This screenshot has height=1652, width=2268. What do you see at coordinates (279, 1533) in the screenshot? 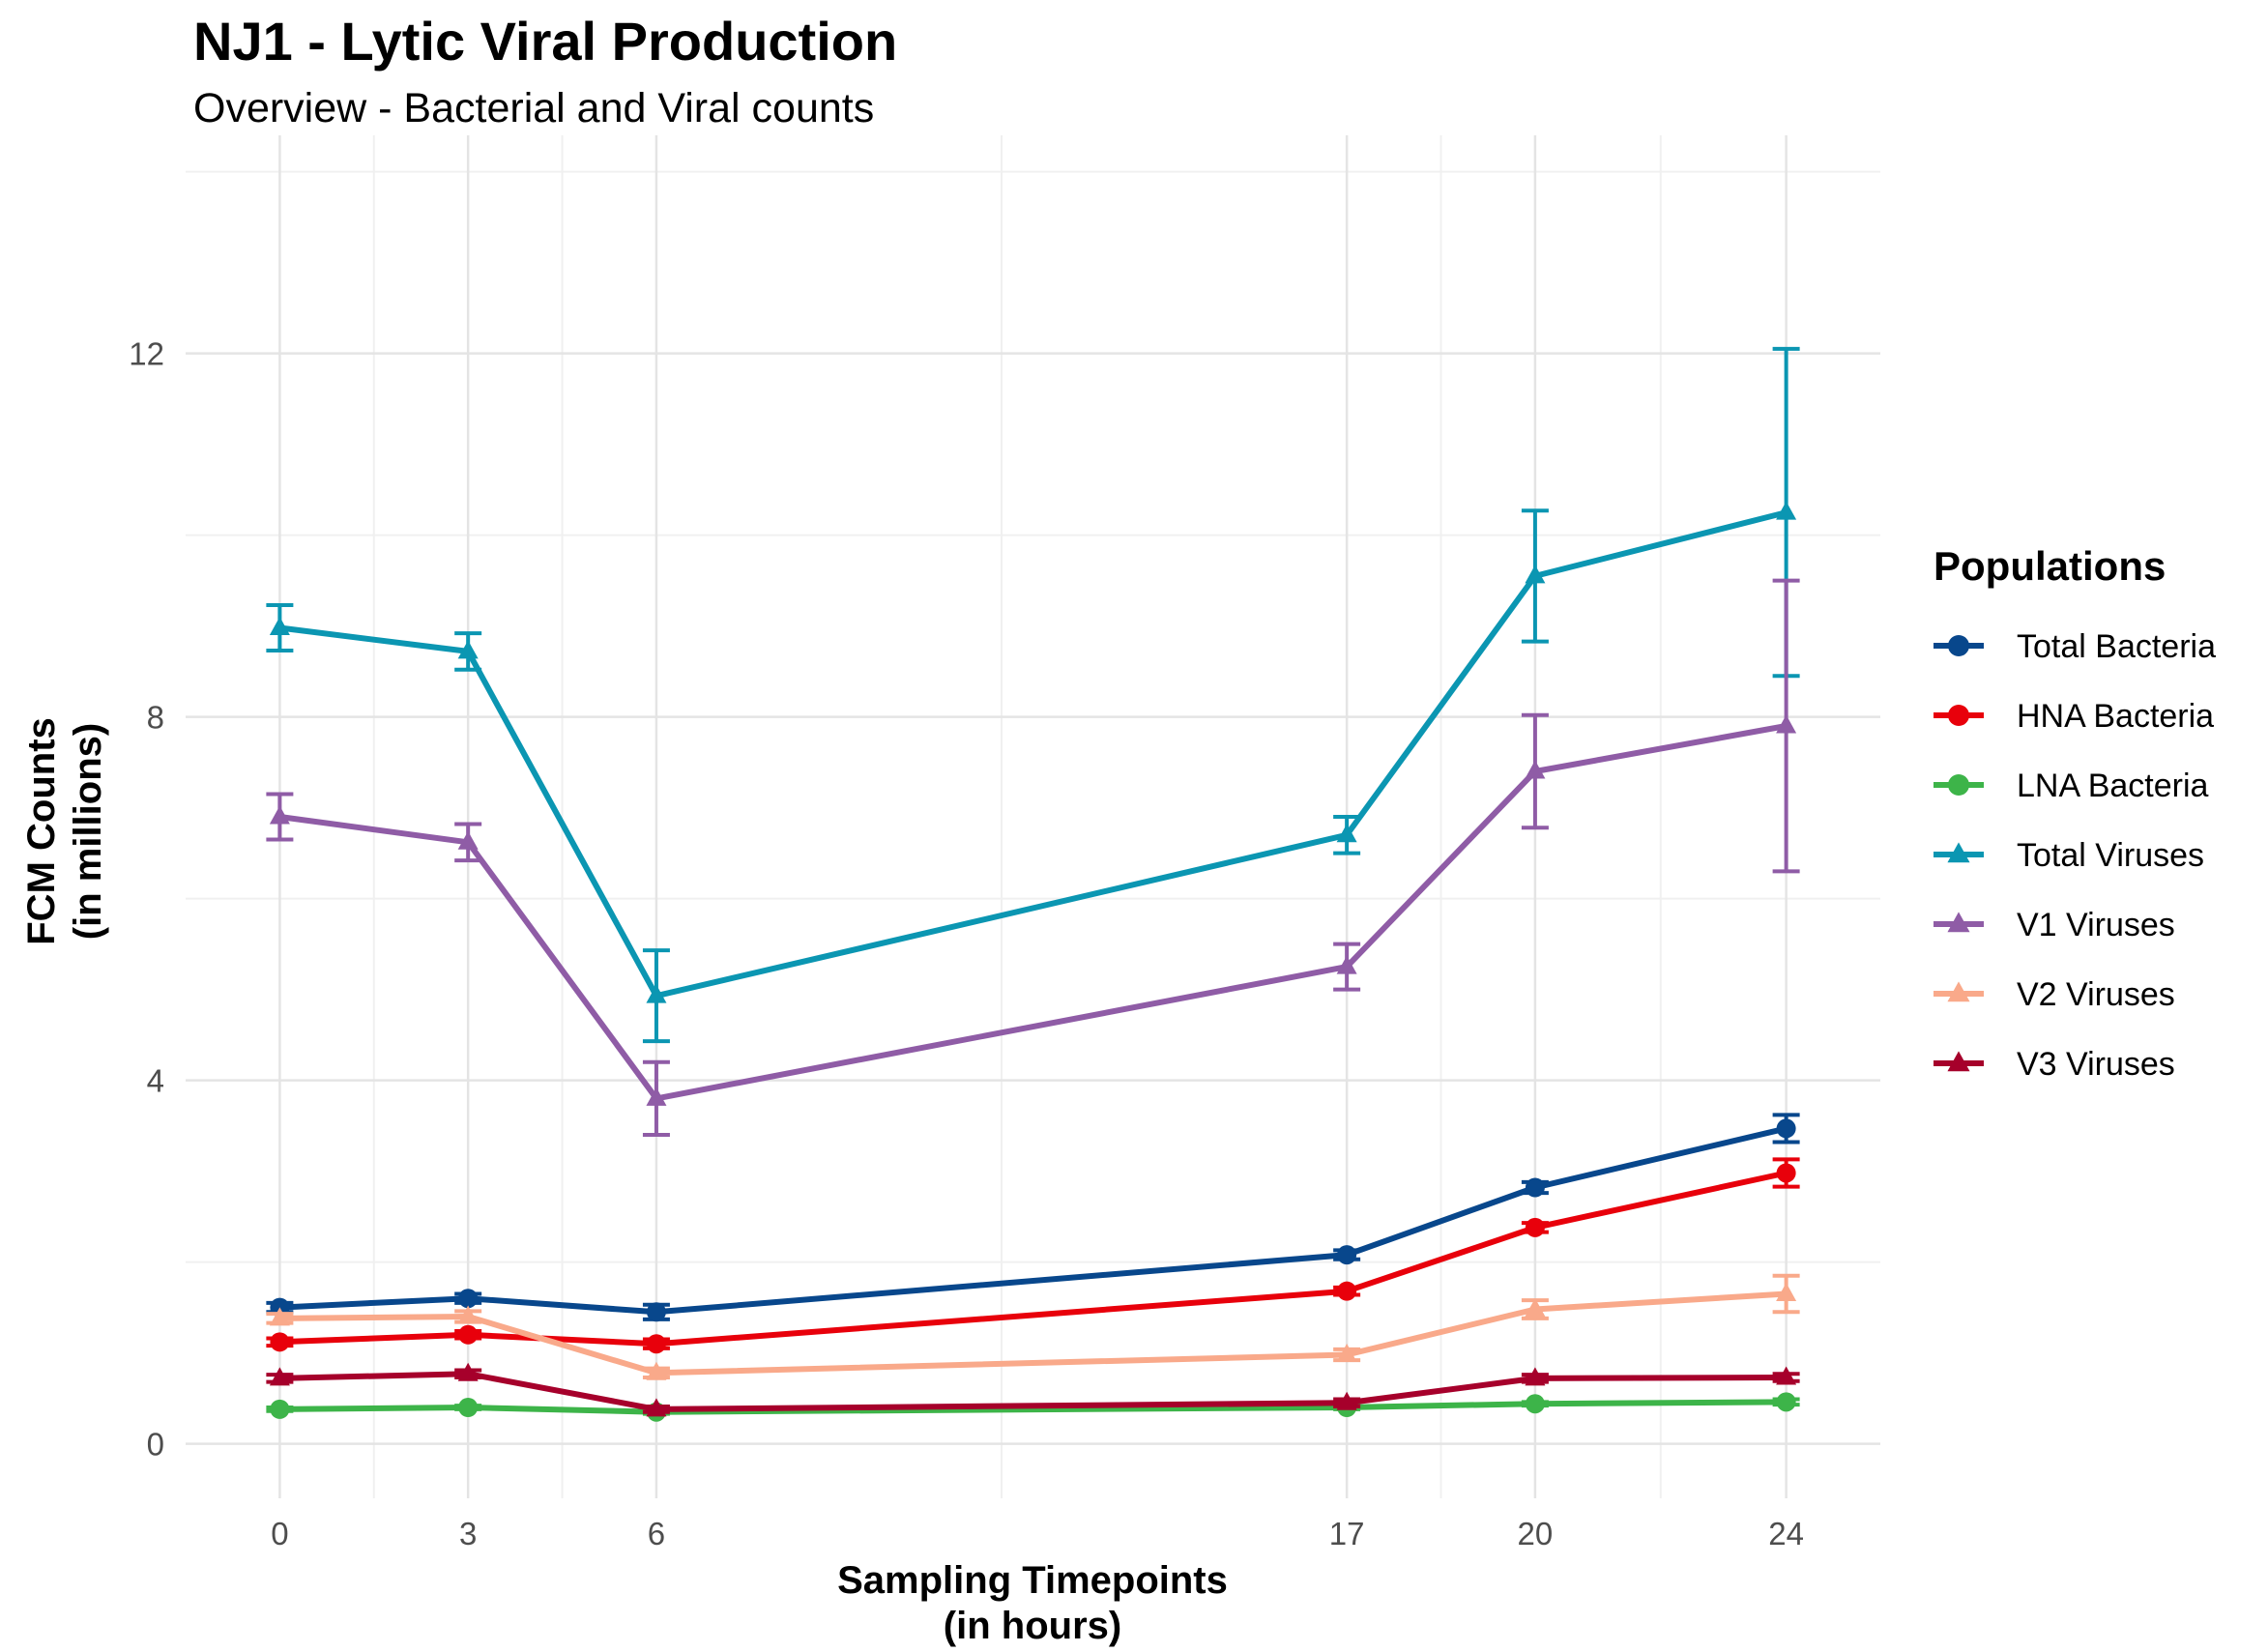
I see `x-tick-label: 0` at bounding box center [279, 1533].